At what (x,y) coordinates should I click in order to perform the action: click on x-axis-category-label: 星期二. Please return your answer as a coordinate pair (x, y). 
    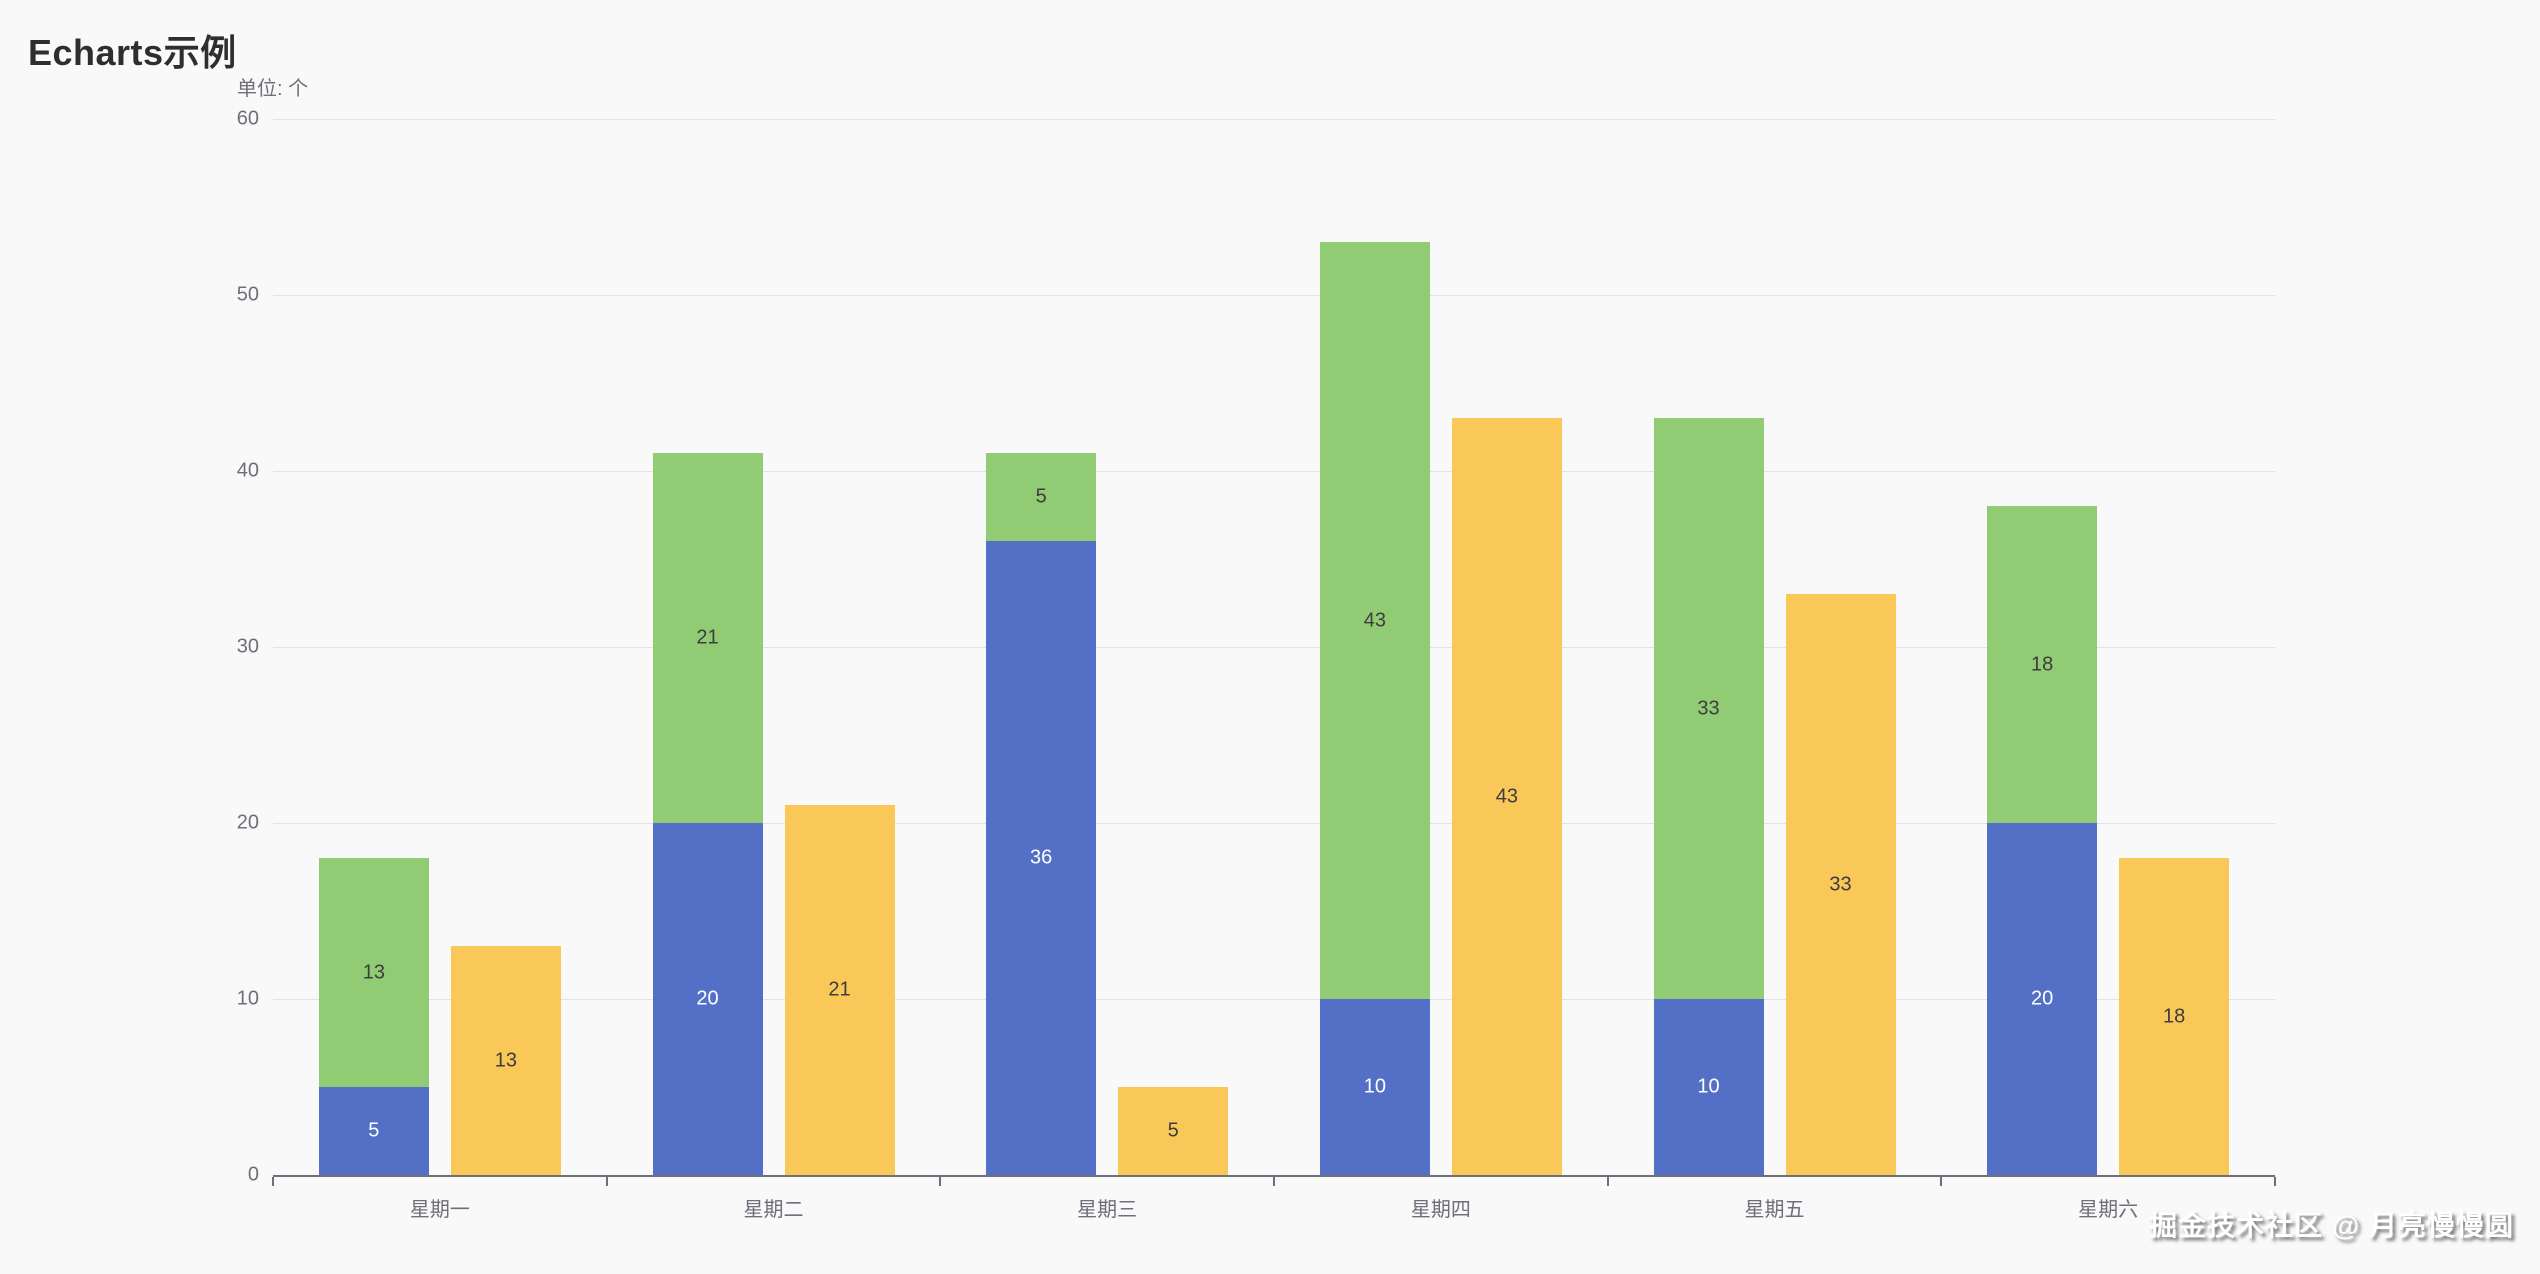
    Looking at the image, I should click on (773, 1210).